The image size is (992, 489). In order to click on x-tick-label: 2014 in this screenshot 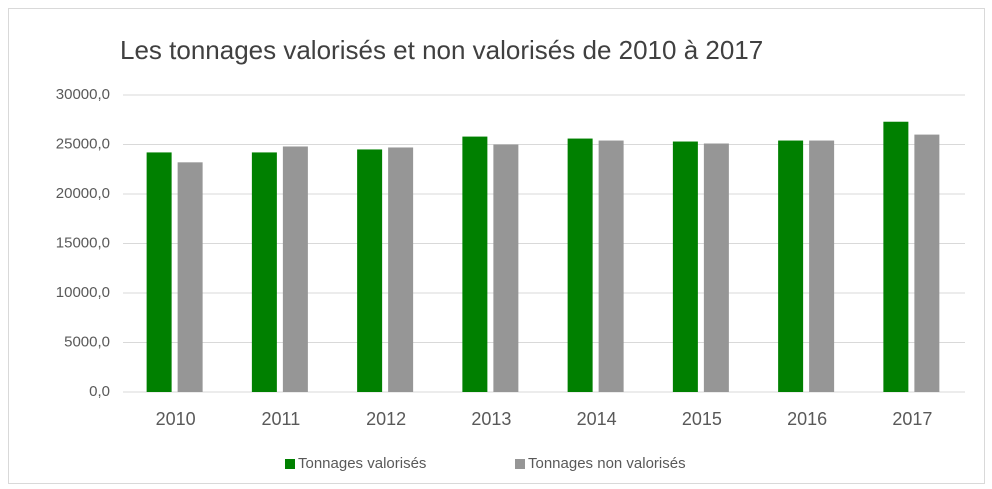, I will do `click(597, 419)`.